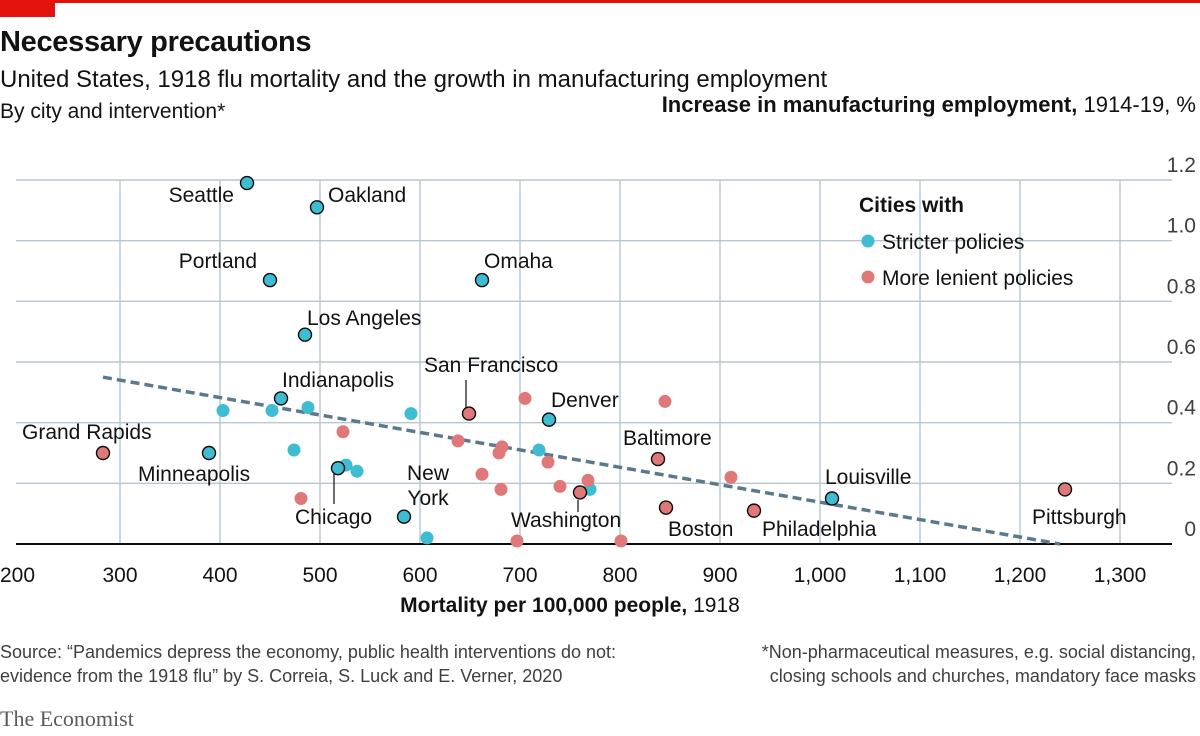  Describe the element at coordinates (333, 517) in the screenshot. I see `city-label-chicago: Chicago` at that location.